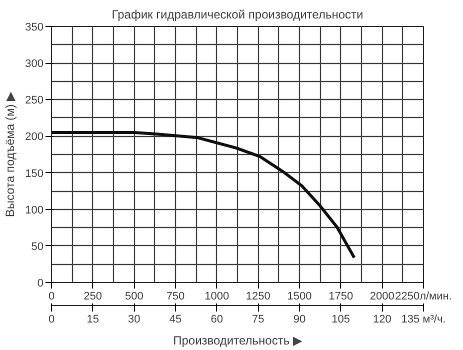  What do you see at coordinates (175, 296) in the screenshot?
I see `x-tick-label: 750` at bounding box center [175, 296].